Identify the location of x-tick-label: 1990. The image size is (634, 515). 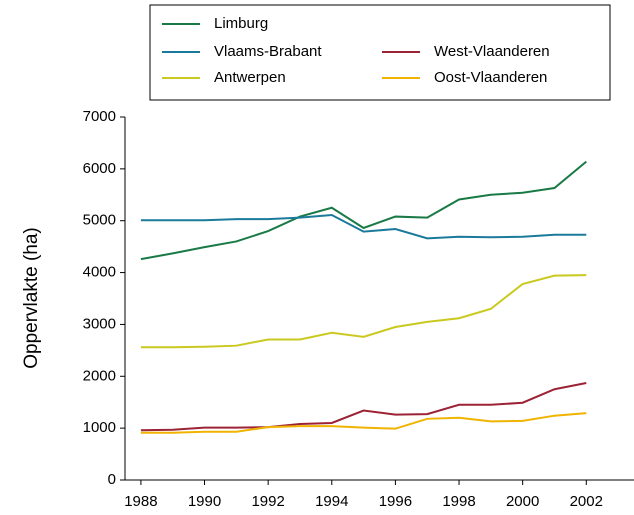
(204, 501).